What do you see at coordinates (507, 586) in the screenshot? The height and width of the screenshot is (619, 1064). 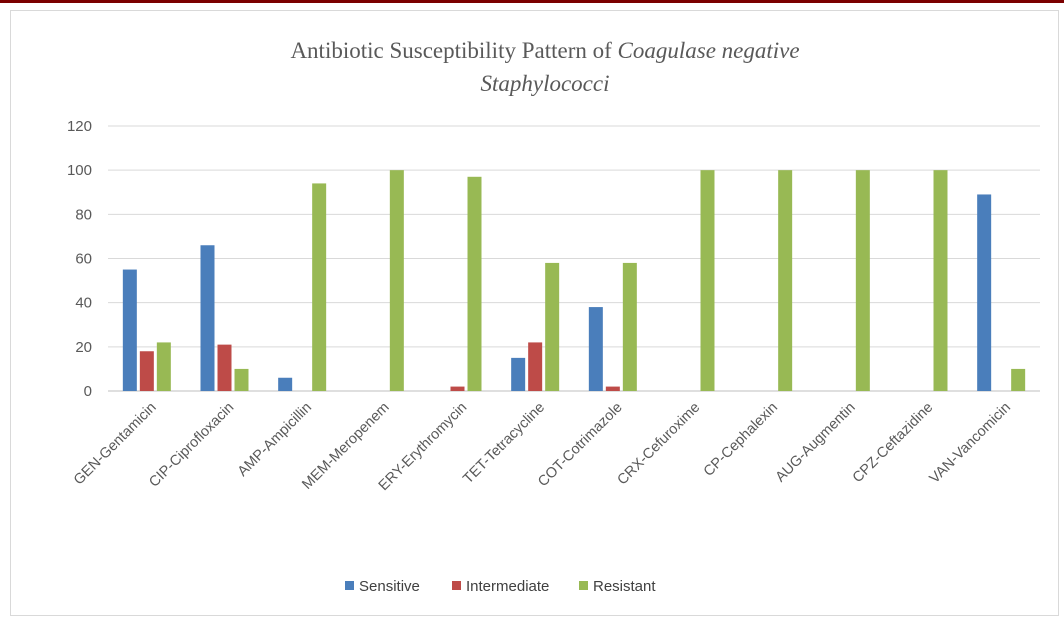 I see `legend-label-intermediate: Intermediate` at bounding box center [507, 586].